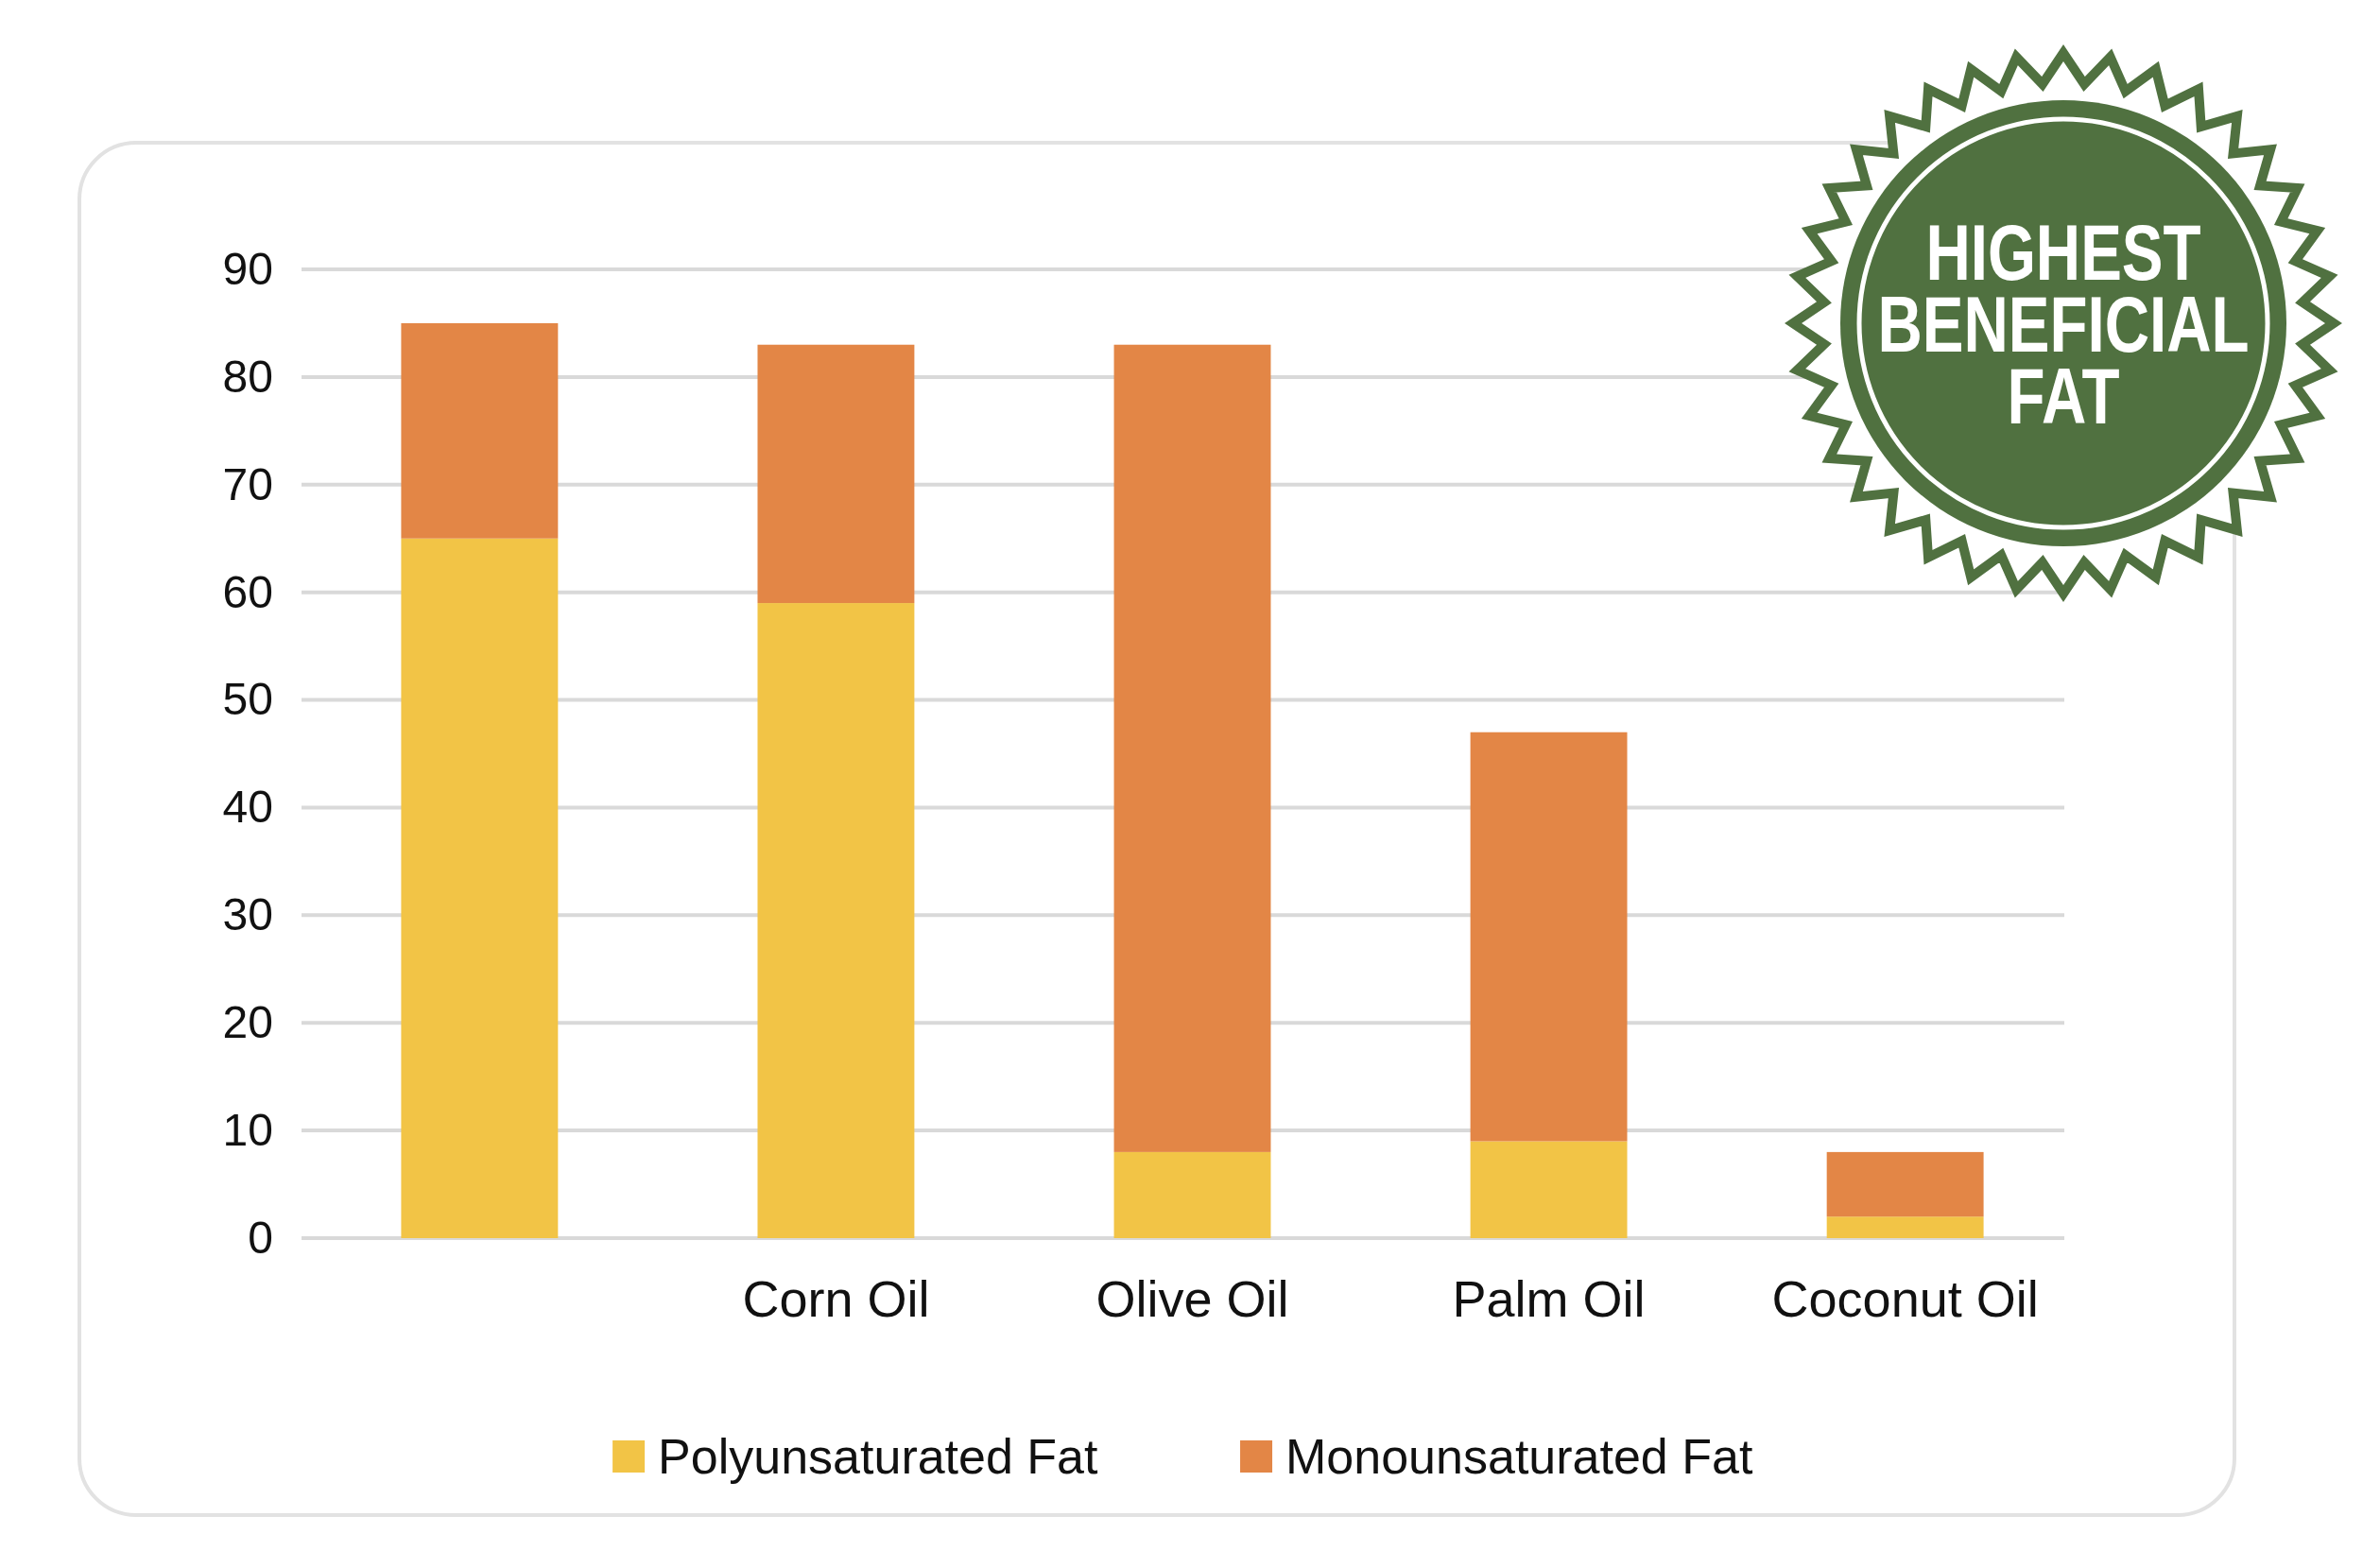 The image size is (2363, 1568). What do you see at coordinates (2063, 324) in the screenshot?
I see `annotation: HIGHEST BENEFICIAL FAT` at bounding box center [2063, 324].